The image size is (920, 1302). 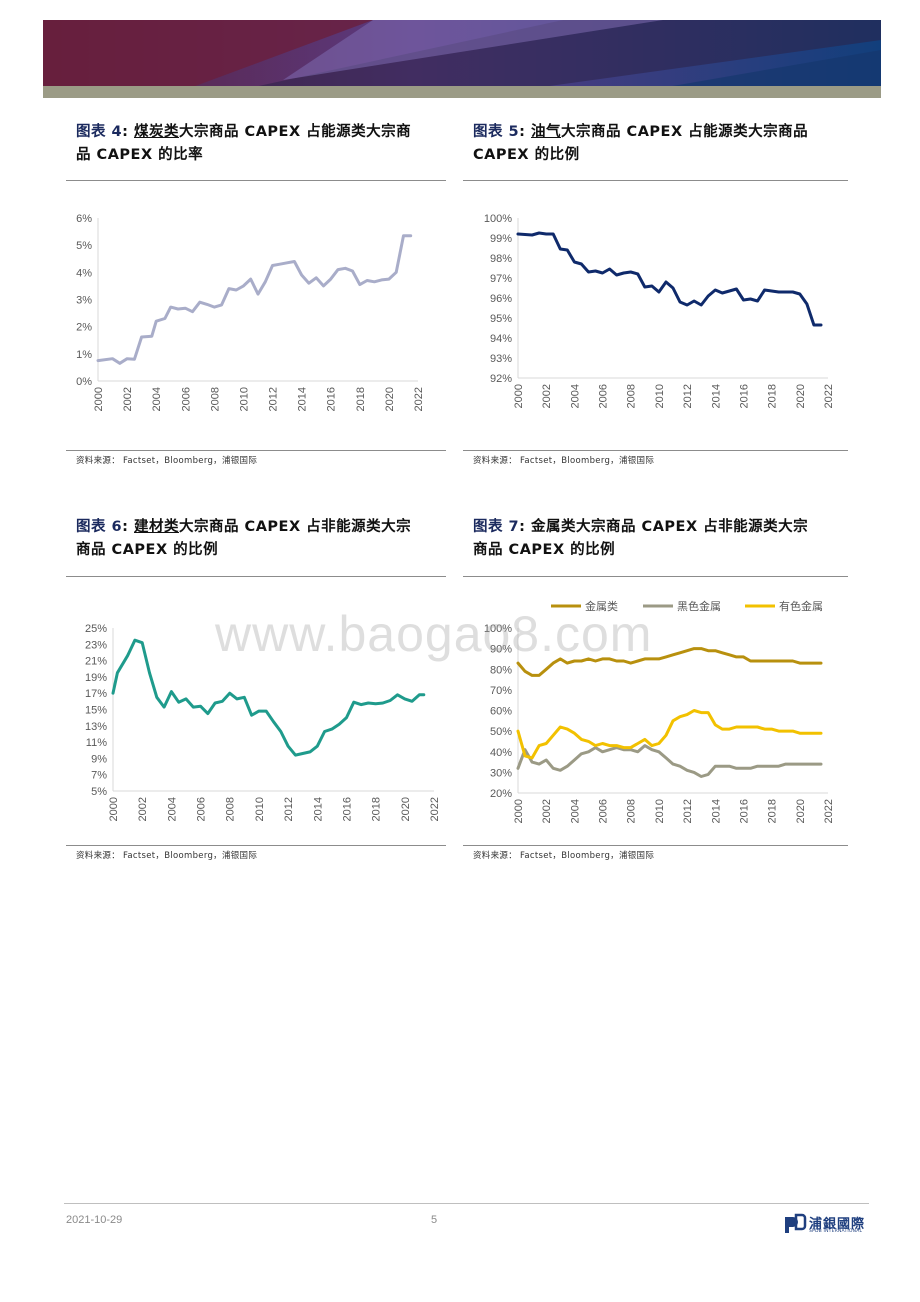 What do you see at coordinates (501, 359) in the screenshot?
I see `y-tick-label: 93%` at bounding box center [501, 359].